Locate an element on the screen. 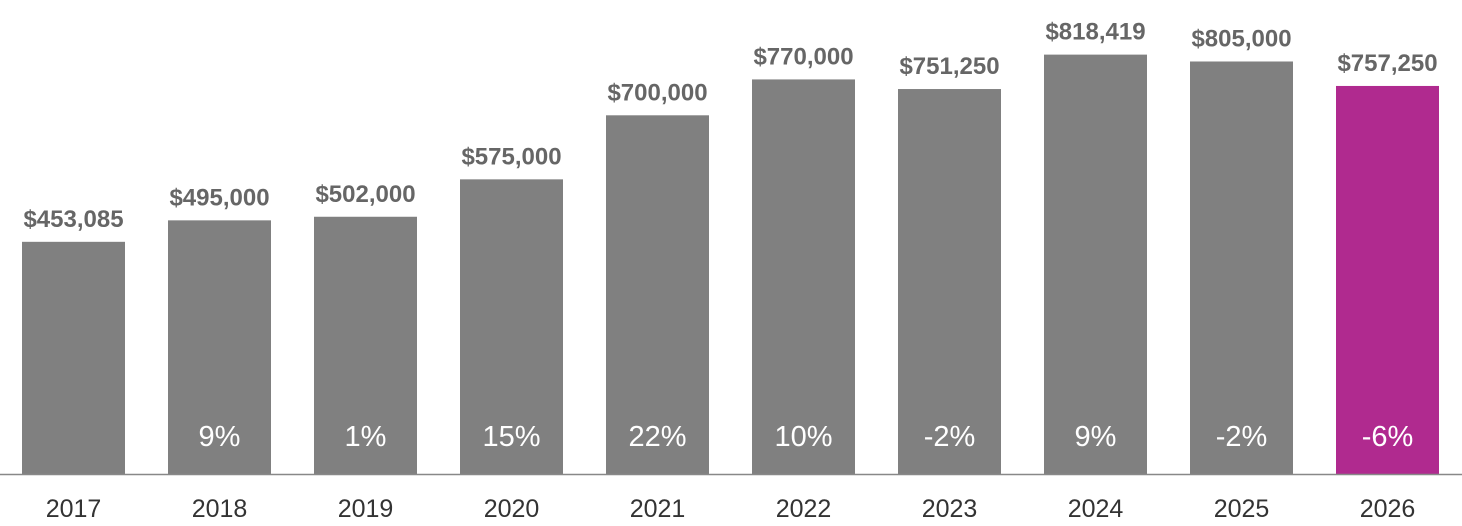 This screenshot has height=526, width=1462. x-tick-label-2024: 2024 is located at coordinates (1096, 509).